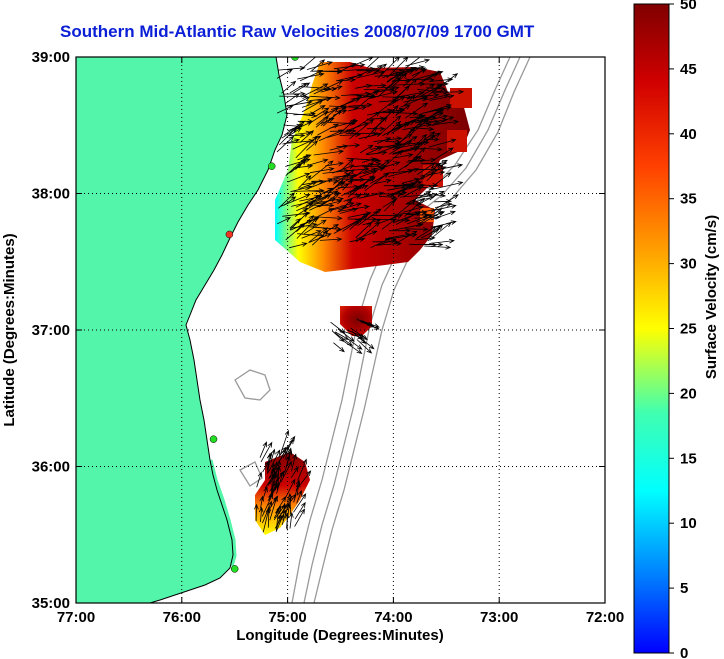  What do you see at coordinates (499, 617) in the screenshot?
I see `x-tick-label: 73:00` at bounding box center [499, 617].